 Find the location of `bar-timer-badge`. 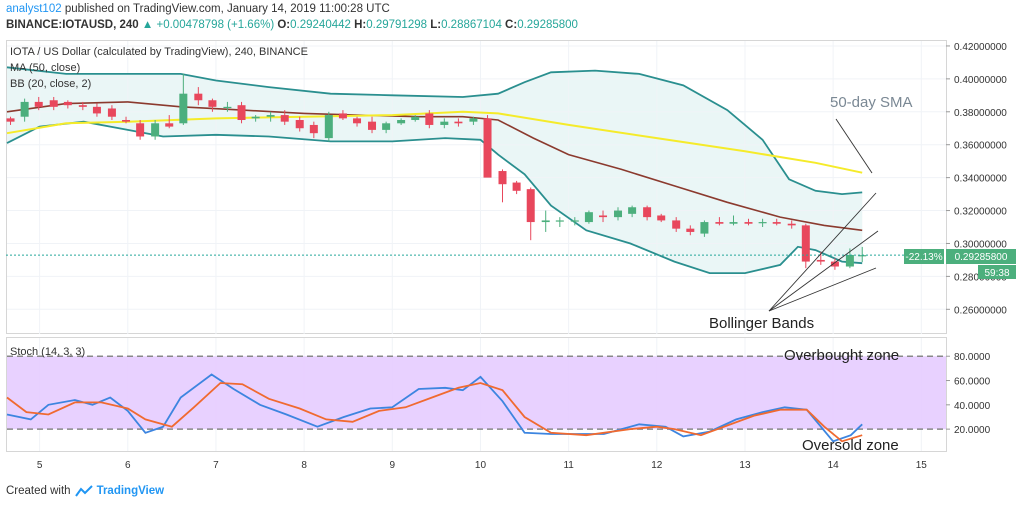

bar-timer-badge is located at coordinates (997, 272).